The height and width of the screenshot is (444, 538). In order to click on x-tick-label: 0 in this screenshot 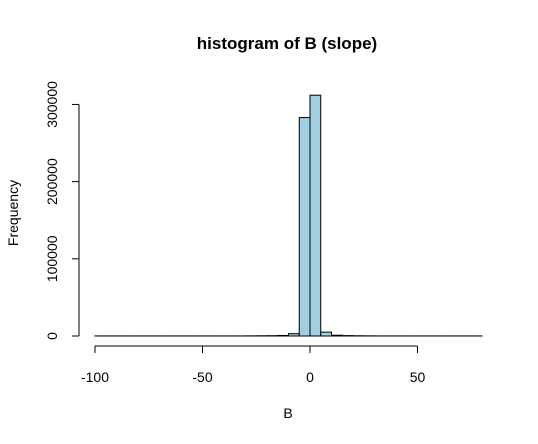, I will do `click(310, 377)`.